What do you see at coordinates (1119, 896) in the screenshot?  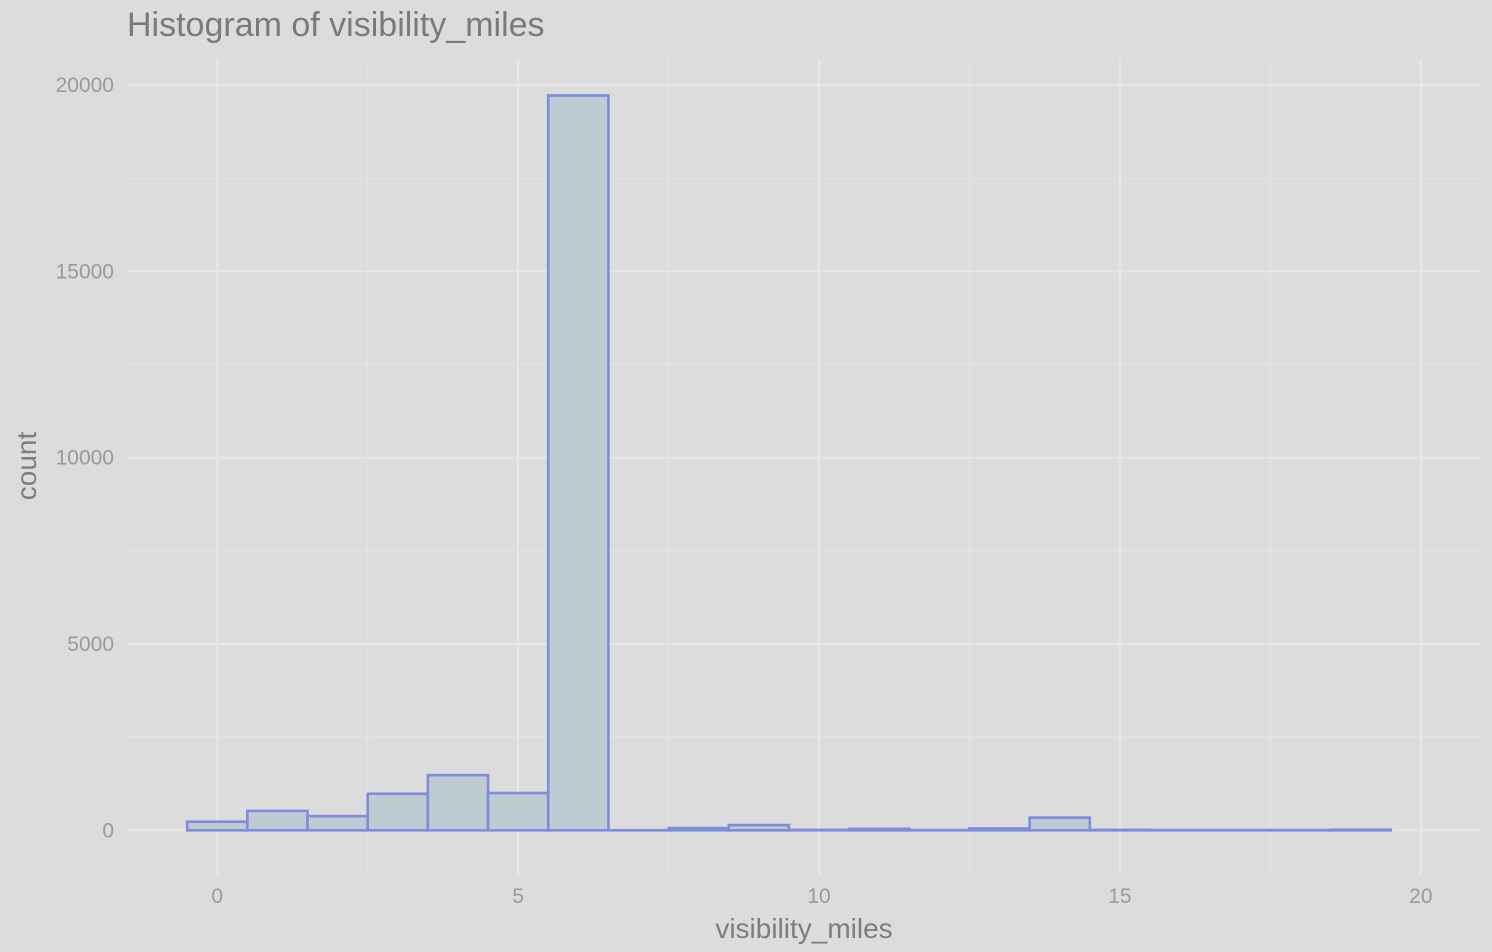 I see `x-tick-label-3: 15` at bounding box center [1119, 896].